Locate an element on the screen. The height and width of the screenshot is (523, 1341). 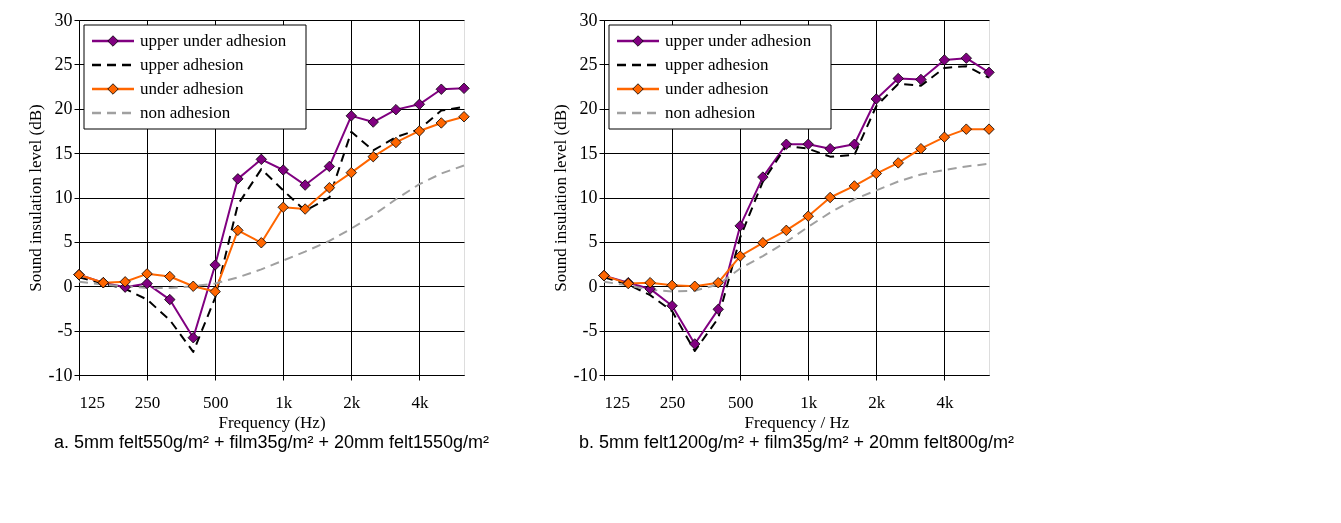
text: b. 5mm felt1200g/m² + film35g/m² + 20mm felt800g/m² is located at coordinates (796, 442).